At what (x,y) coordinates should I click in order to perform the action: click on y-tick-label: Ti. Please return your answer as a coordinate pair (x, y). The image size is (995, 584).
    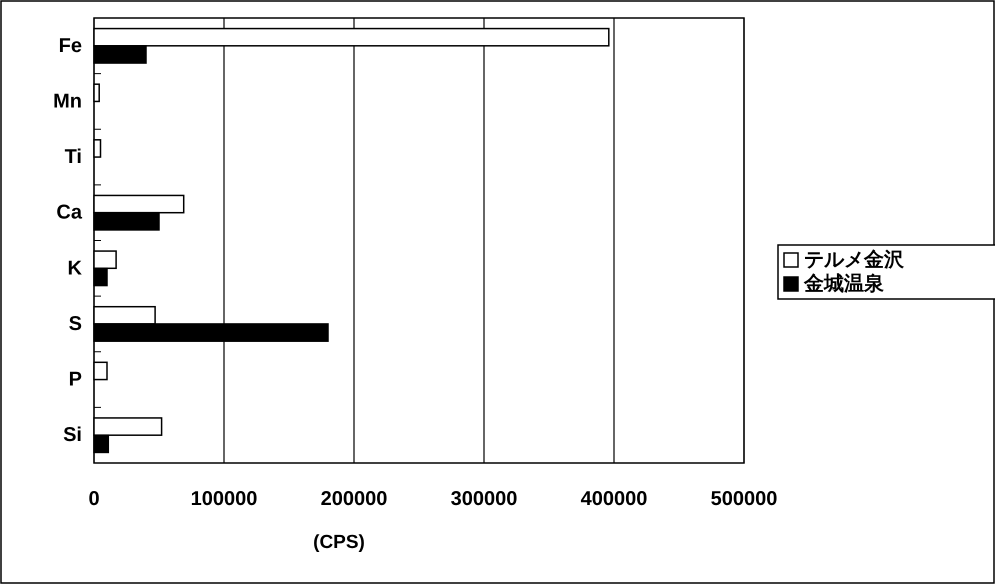
    Looking at the image, I should click on (73, 157).